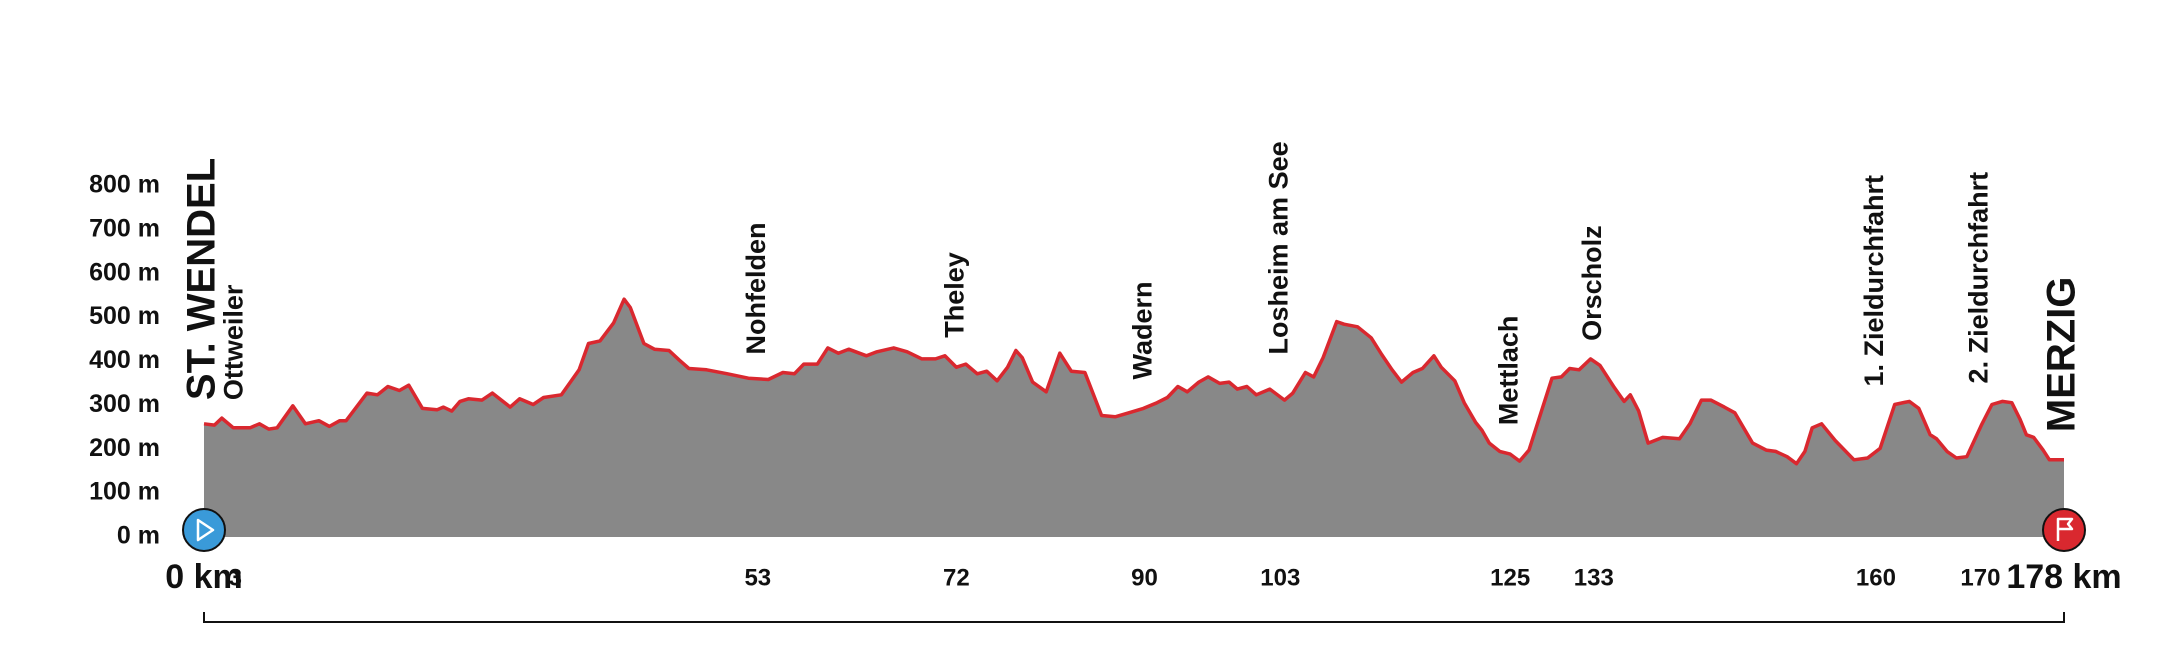  Describe the element at coordinates (954, 295) in the screenshot. I see `place-label: Theley` at that location.